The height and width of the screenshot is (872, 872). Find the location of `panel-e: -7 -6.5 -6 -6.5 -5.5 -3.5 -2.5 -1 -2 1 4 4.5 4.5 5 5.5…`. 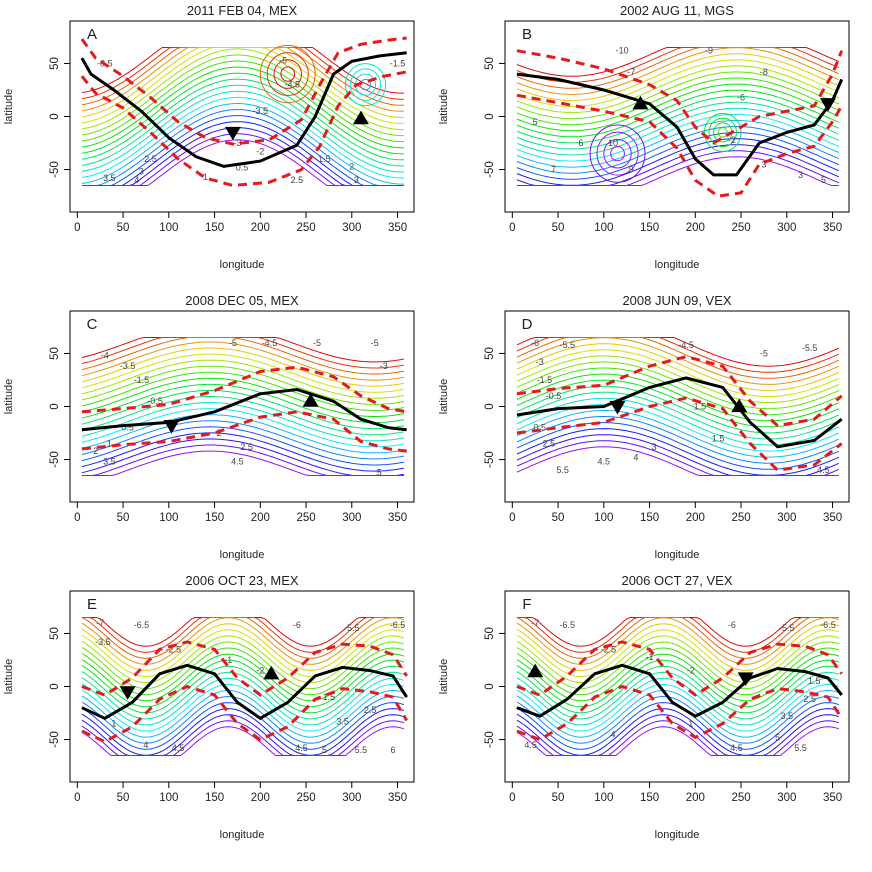

panel-e: -7 -6.5 -6 -6.5 -5.5 -3.5 -2.5 -1 -2 1 4 4.5 4.5 5 5.5… is located at coordinates (209, 707).